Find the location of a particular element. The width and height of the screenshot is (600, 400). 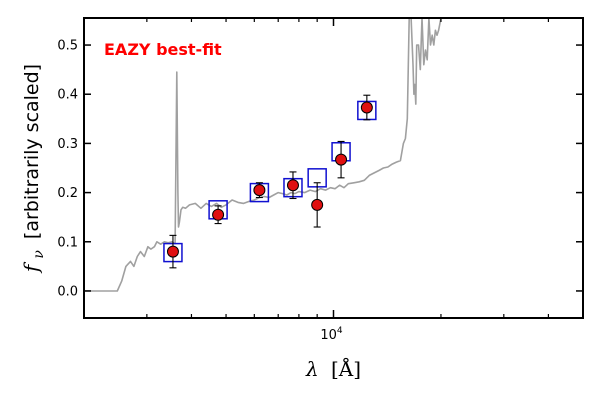

y-axis-label-body: [arbitrarily scaled] is located at coordinates (32, 151).